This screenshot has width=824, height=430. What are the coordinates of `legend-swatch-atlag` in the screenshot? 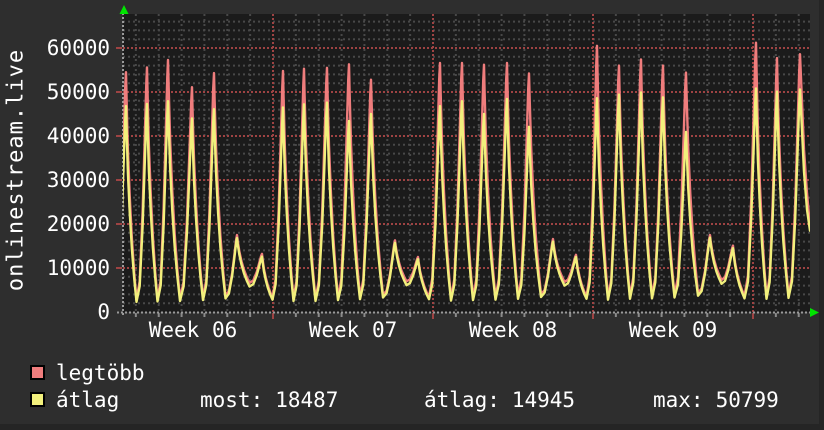 It's located at (37, 399).